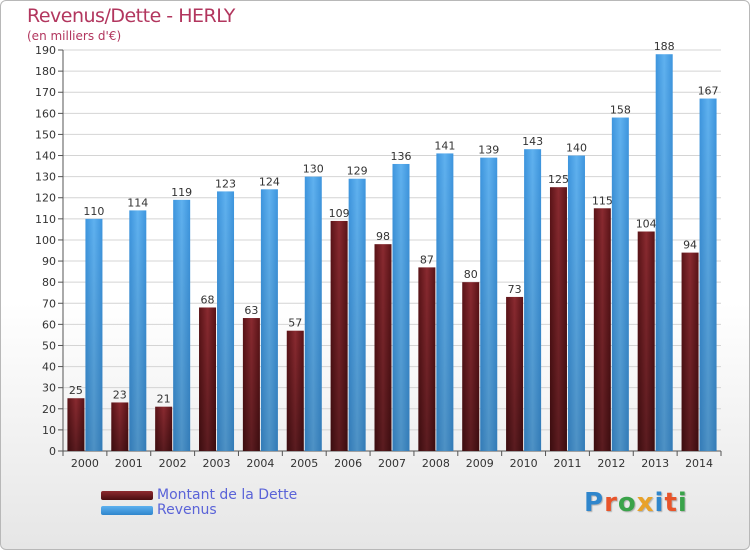  Describe the element at coordinates (401, 156) in the screenshot. I see `data-label-revenus: 136` at that location.